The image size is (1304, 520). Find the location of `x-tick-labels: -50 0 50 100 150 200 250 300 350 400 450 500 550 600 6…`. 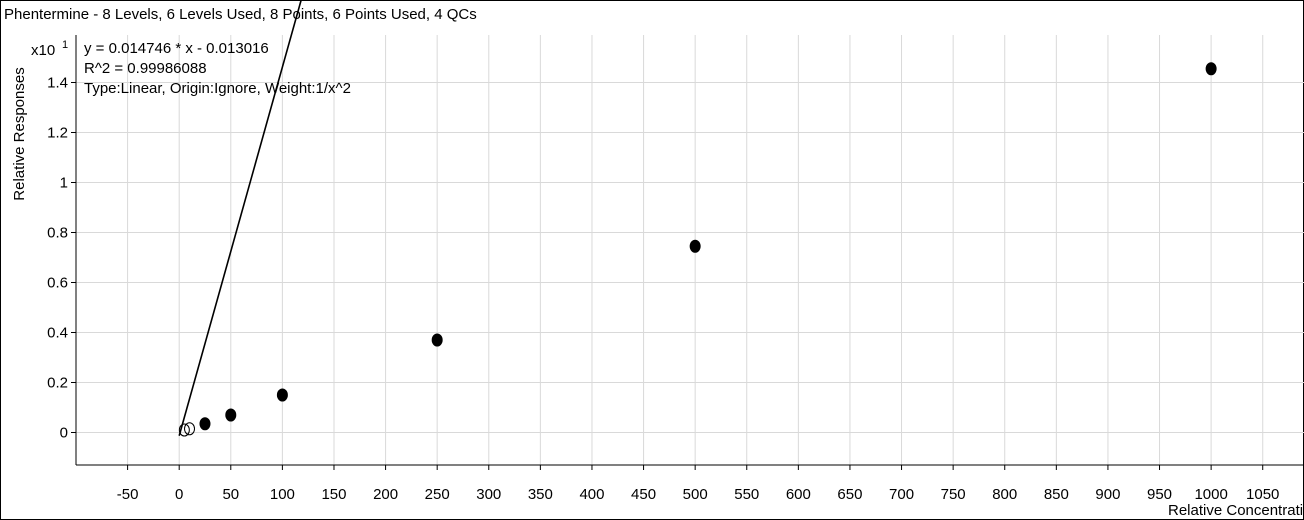

x-tick-labels: -50 0 50 100 150 200 250 300 350 400 450 500 550 600 6… is located at coordinates (698, 494).